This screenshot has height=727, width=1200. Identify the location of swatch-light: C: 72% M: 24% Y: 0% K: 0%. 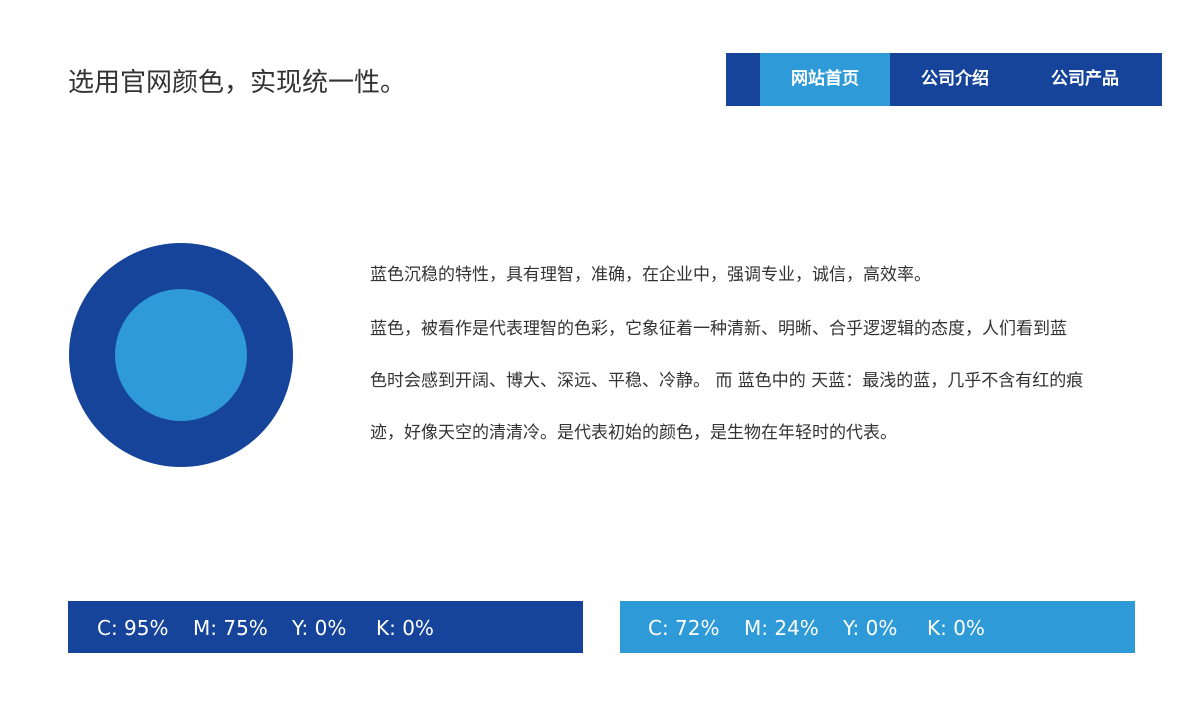
(877, 627).